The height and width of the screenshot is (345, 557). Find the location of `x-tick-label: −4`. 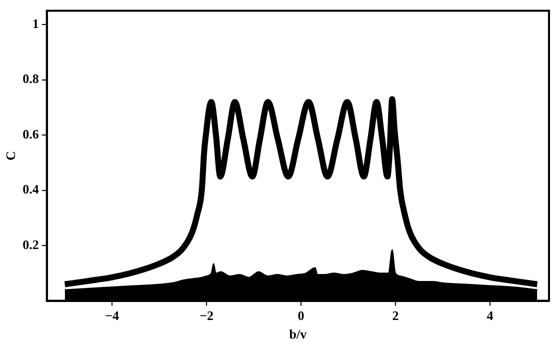

x-tick-label: −4 is located at coordinates (112, 315).